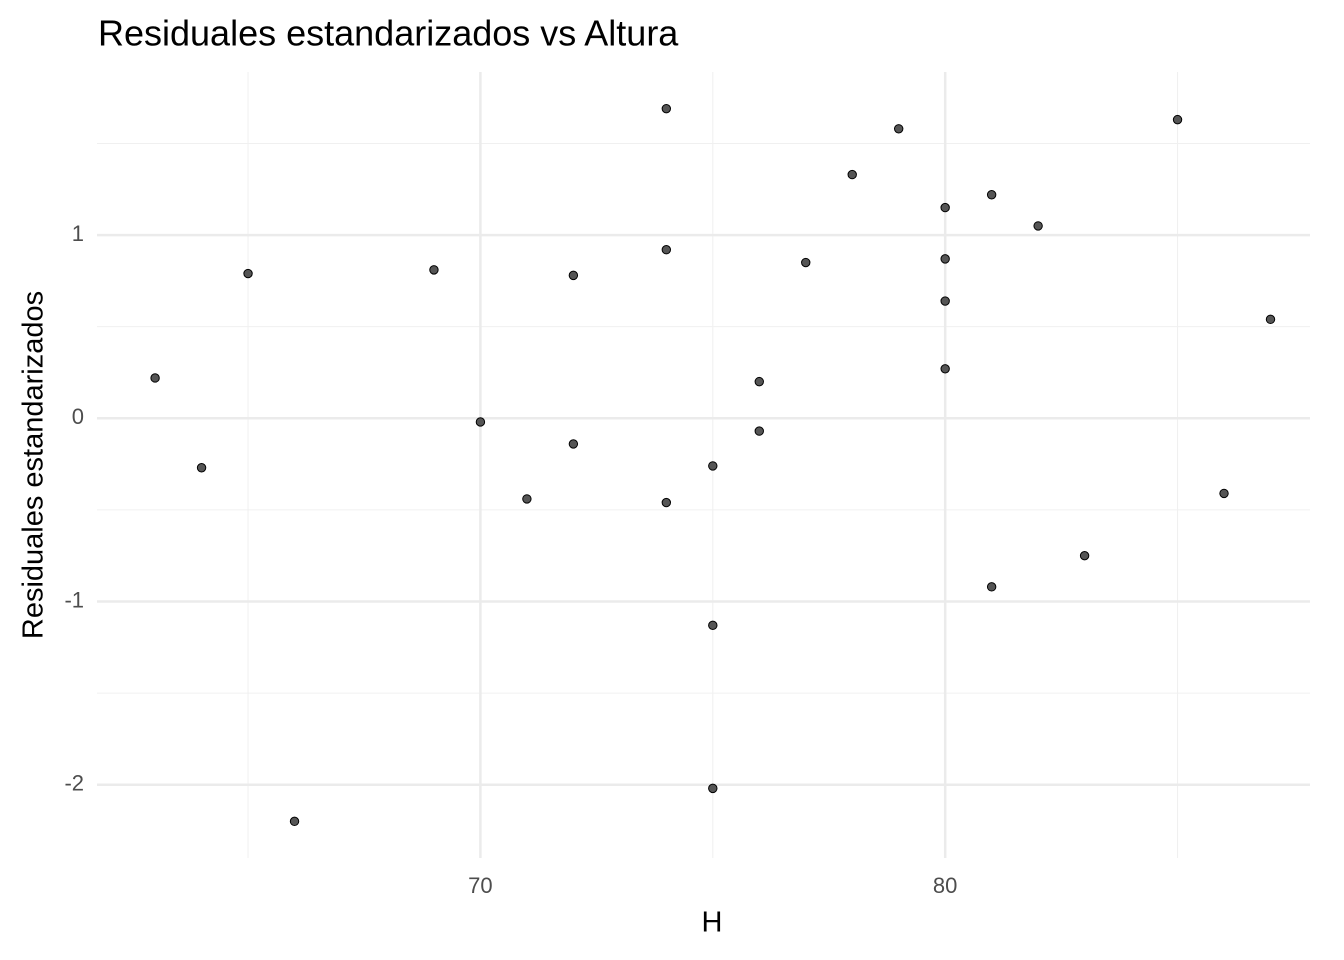 The image size is (1344, 960). Describe the element at coordinates (480, 885) in the screenshot. I see `x-tick-label: 70` at that location.